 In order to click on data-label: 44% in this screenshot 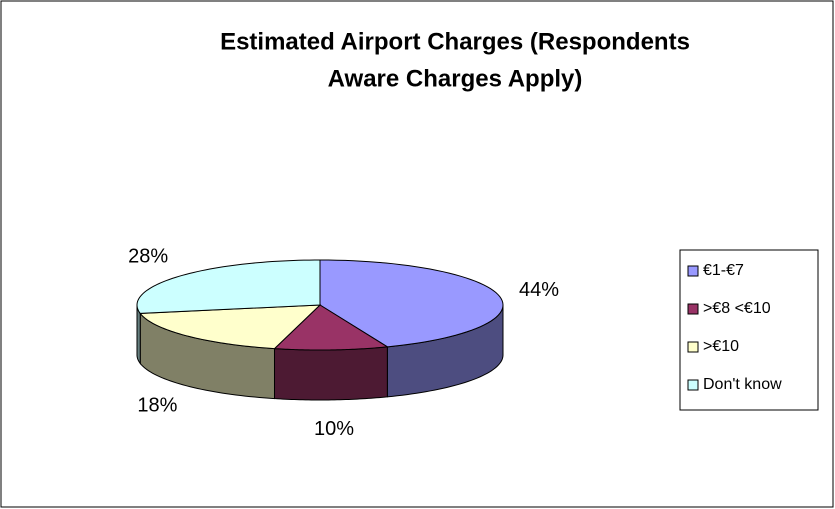, I will do `click(539, 290)`.